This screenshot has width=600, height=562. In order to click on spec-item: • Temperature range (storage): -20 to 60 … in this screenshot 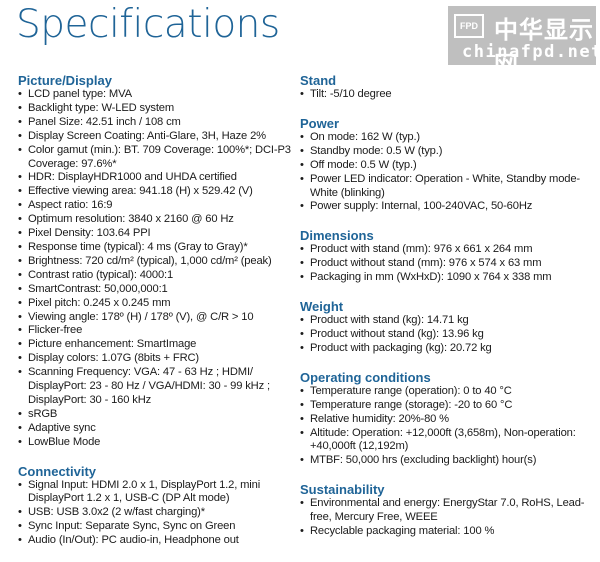, I will do `click(446, 406)`.